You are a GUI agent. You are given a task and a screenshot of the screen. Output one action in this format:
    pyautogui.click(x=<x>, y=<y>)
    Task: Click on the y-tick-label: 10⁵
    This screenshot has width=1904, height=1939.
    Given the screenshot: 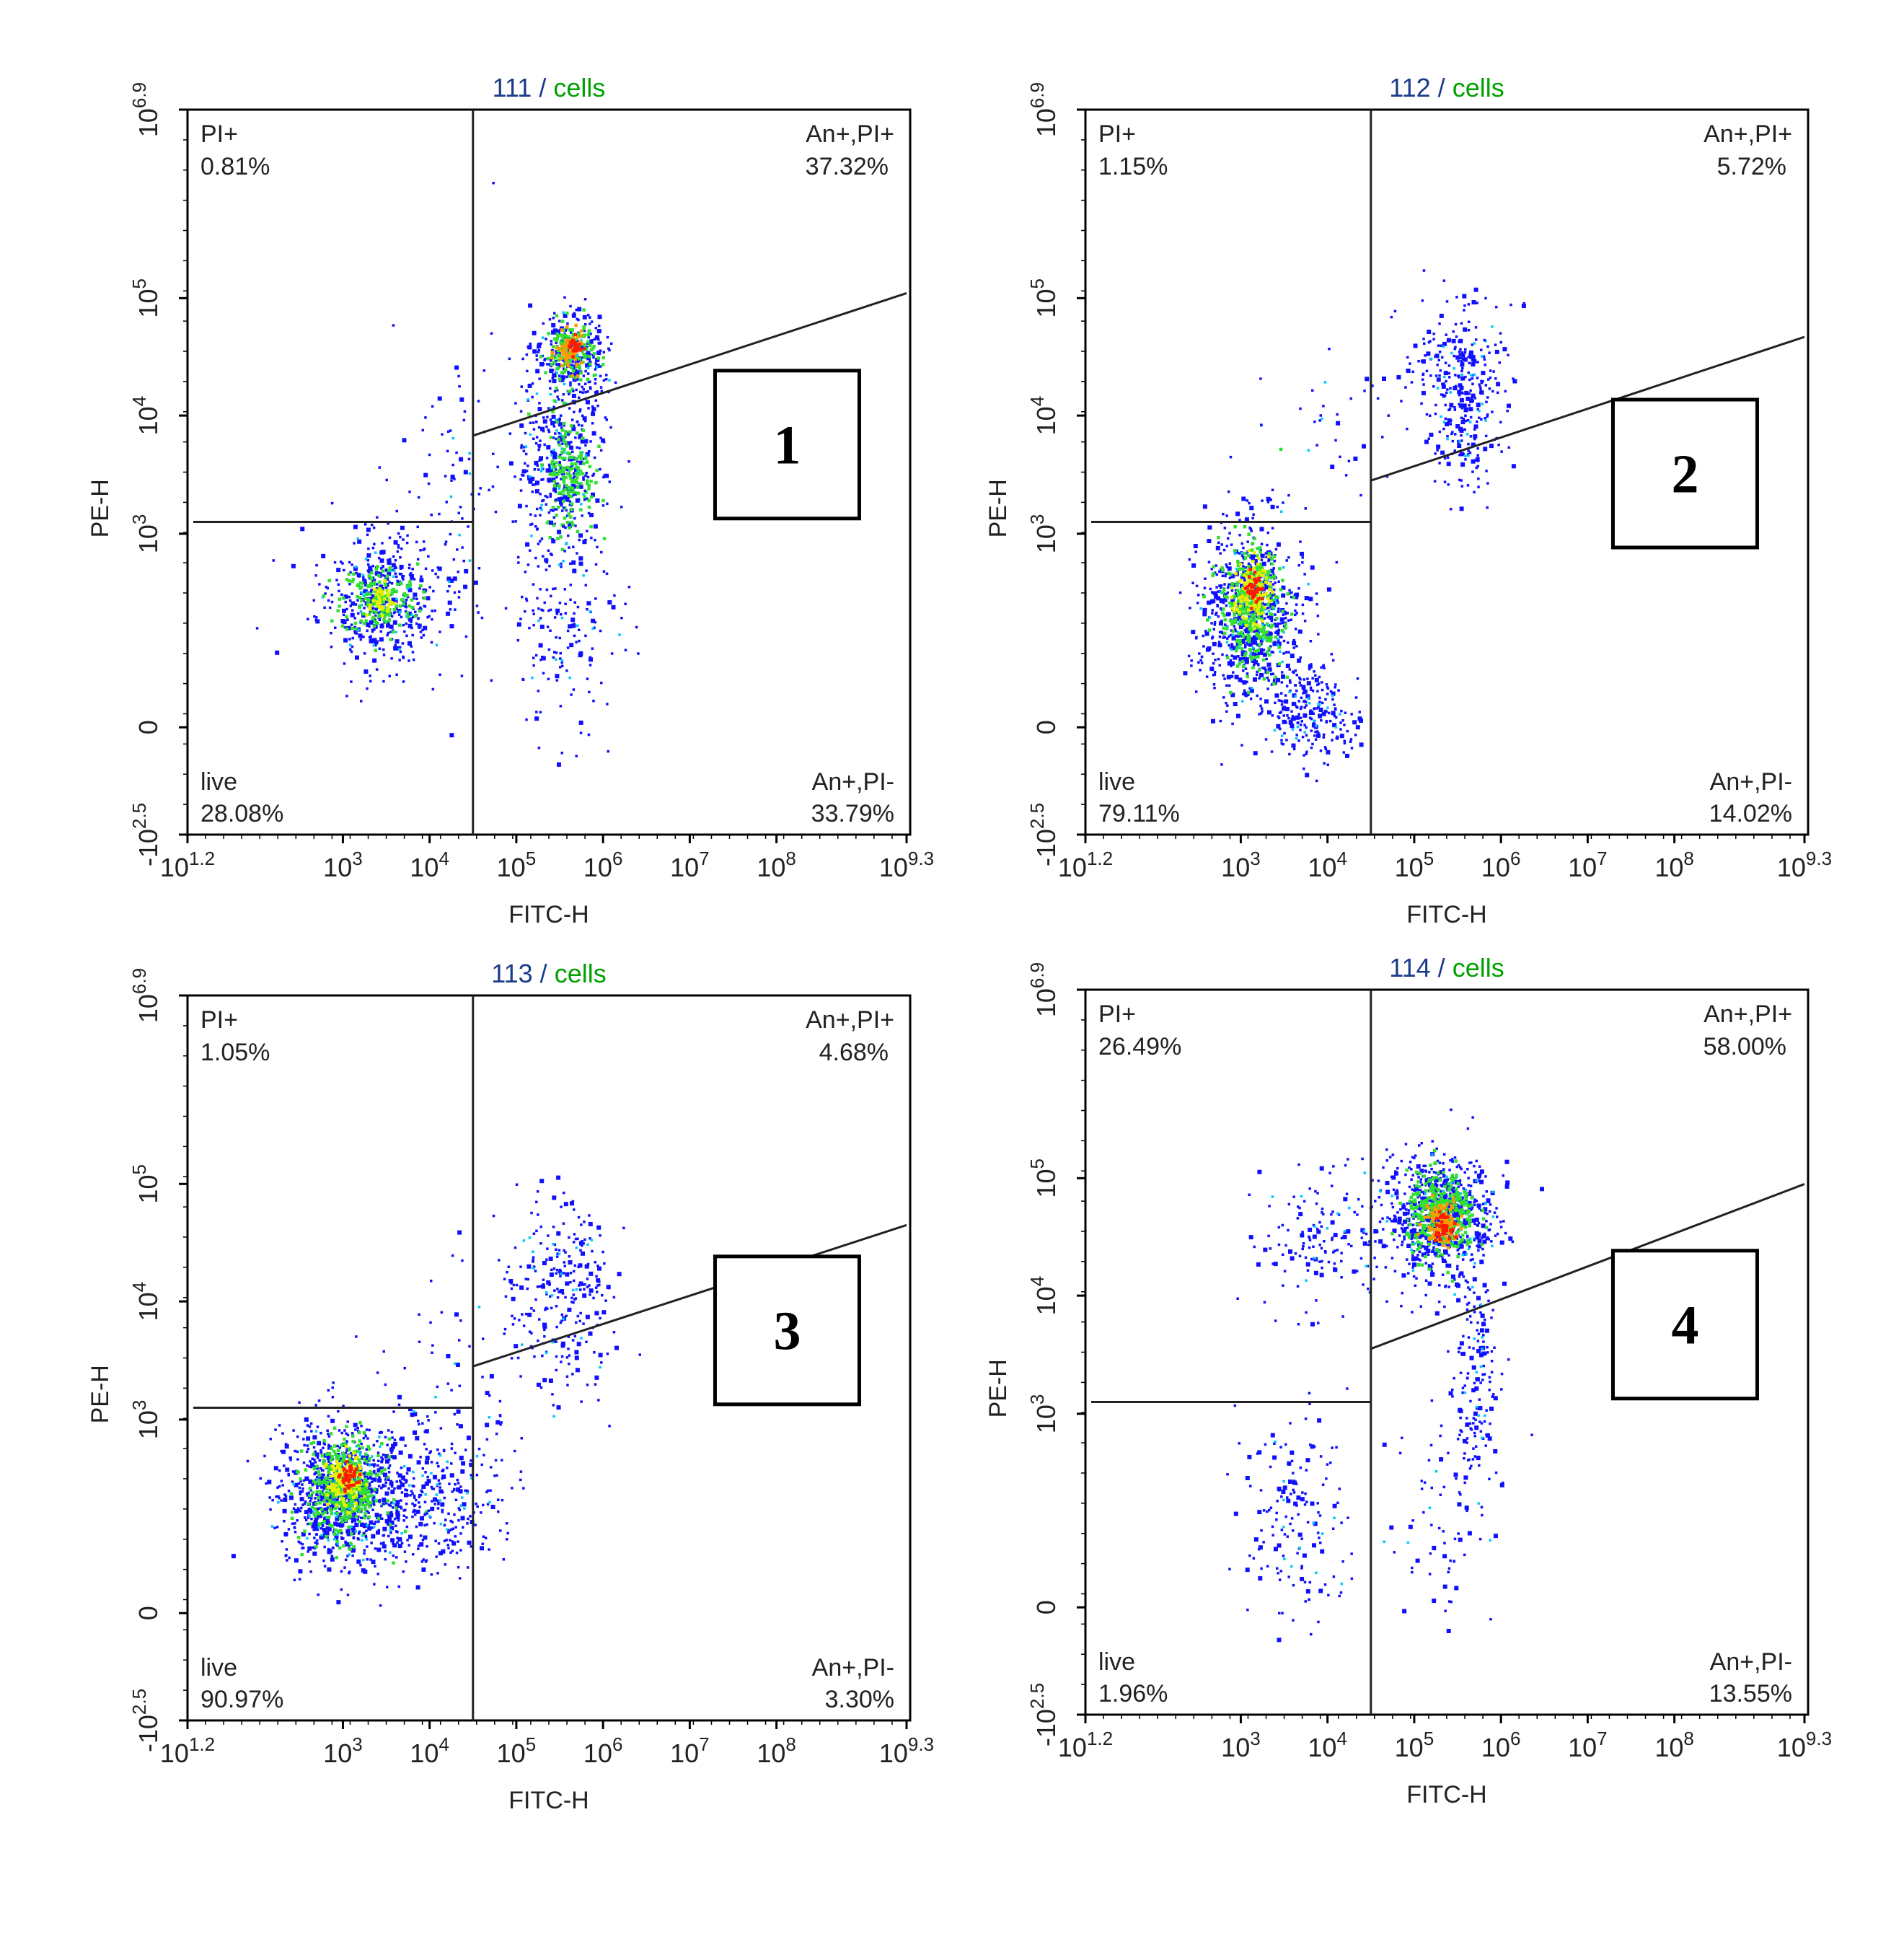 What is the action you would take?
    pyautogui.click(x=1043, y=298)
    